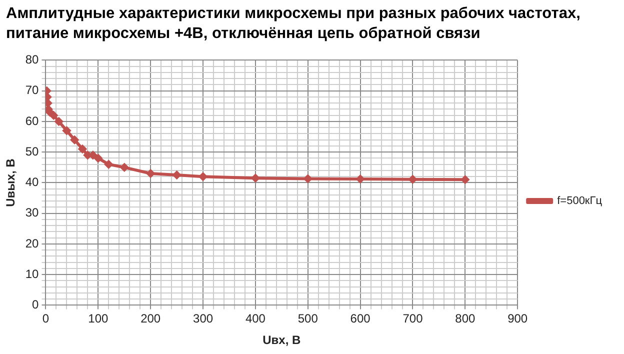  Describe the element at coordinates (98, 319) in the screenshot. I see `x-tick-label: 100` at that location.